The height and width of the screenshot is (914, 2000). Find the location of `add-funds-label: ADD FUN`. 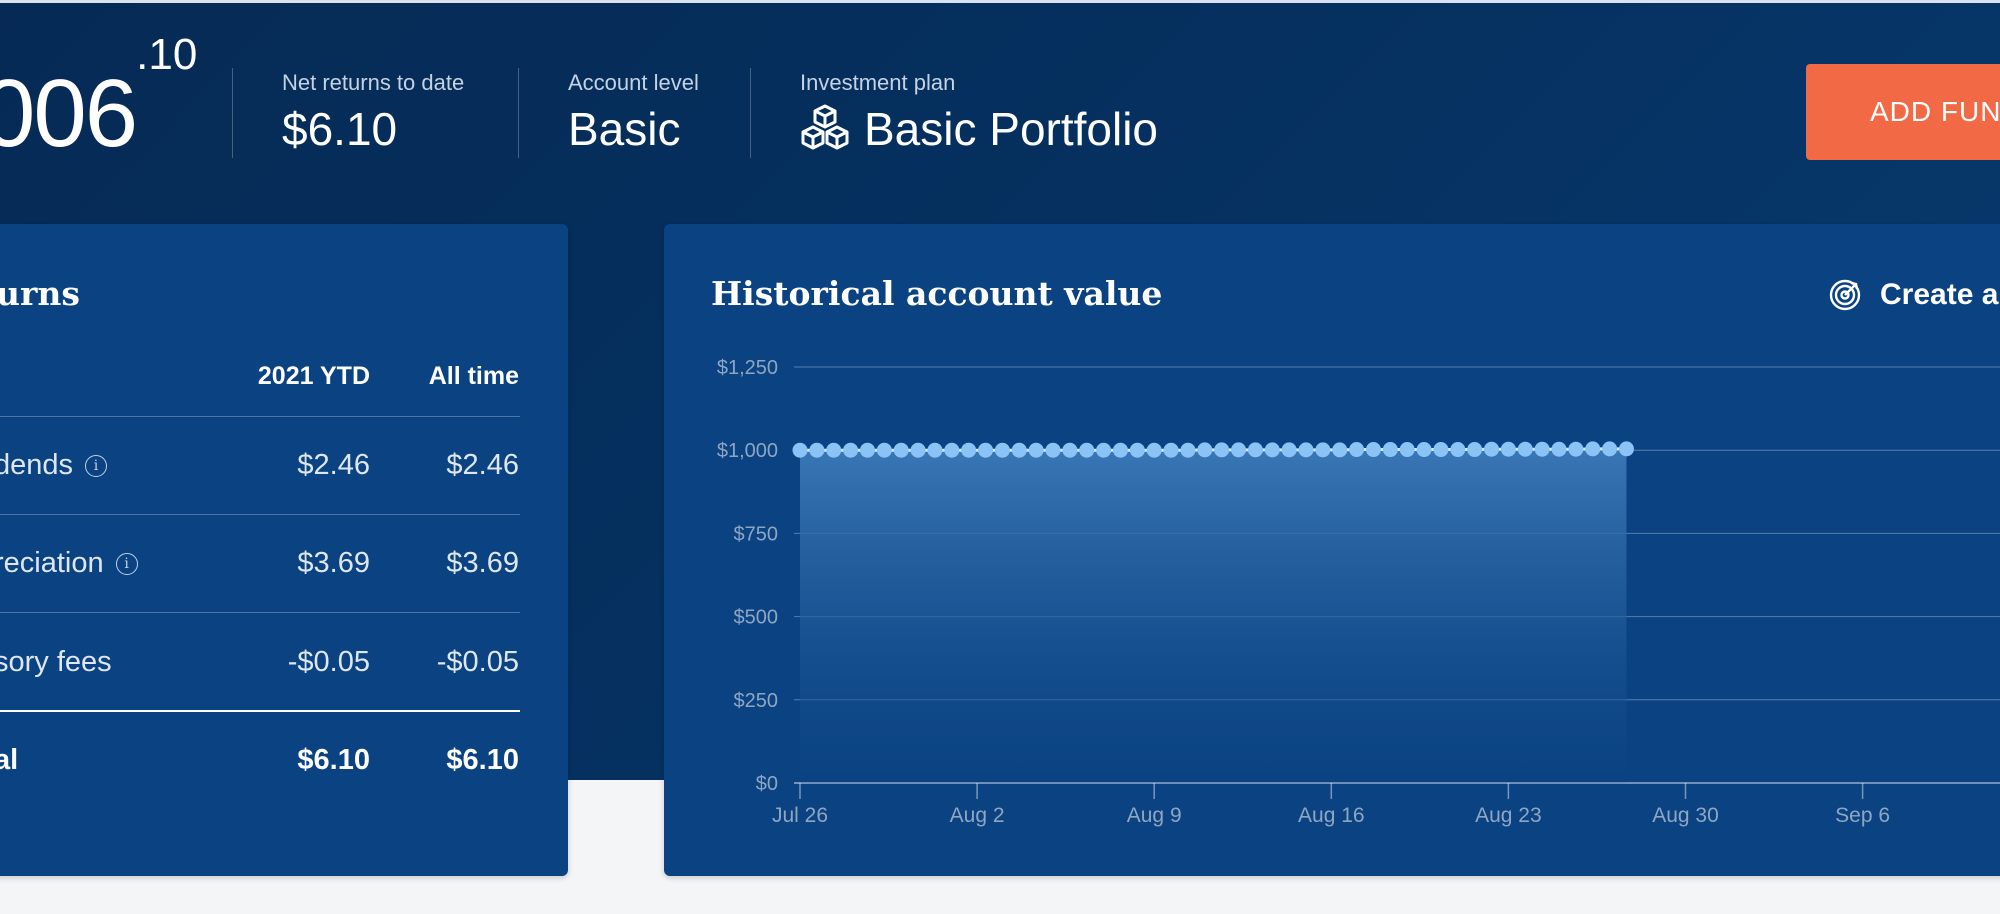

add-funds-label: ADD FUN is located at coordinates (1935, 111).